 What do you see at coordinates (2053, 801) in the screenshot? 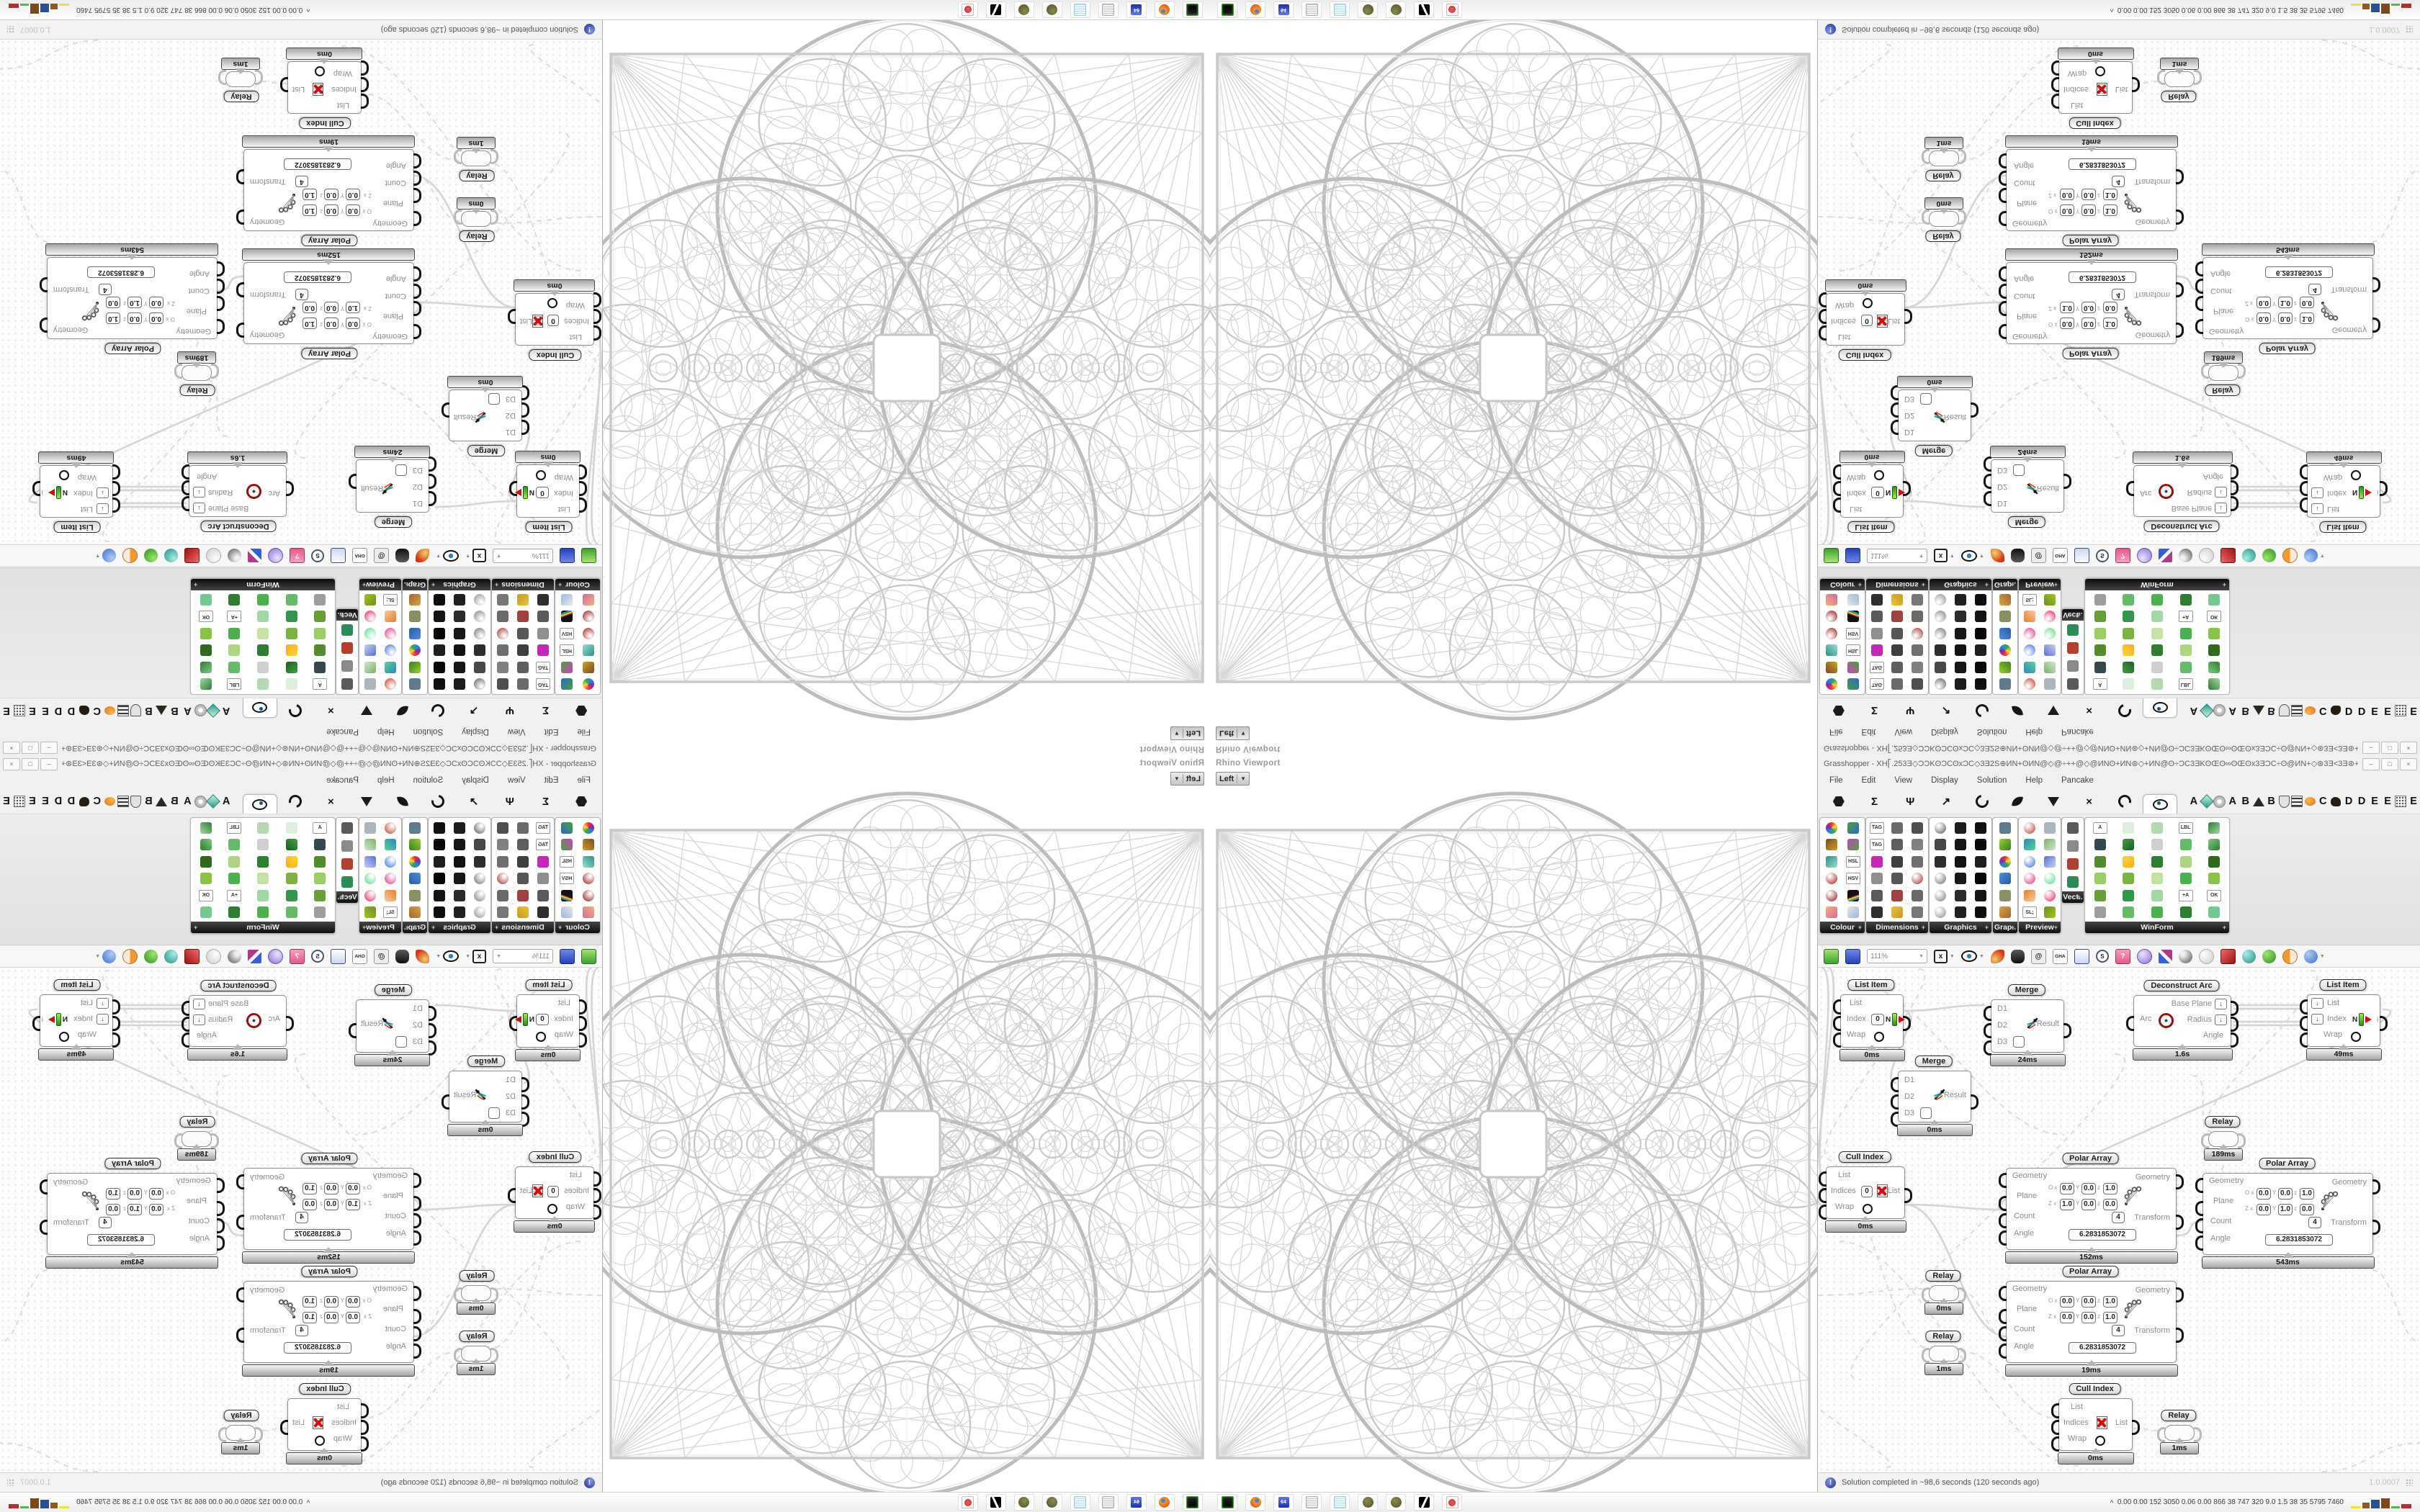
I see `mesh-tab-icon` at bounding box center [2053, 801].